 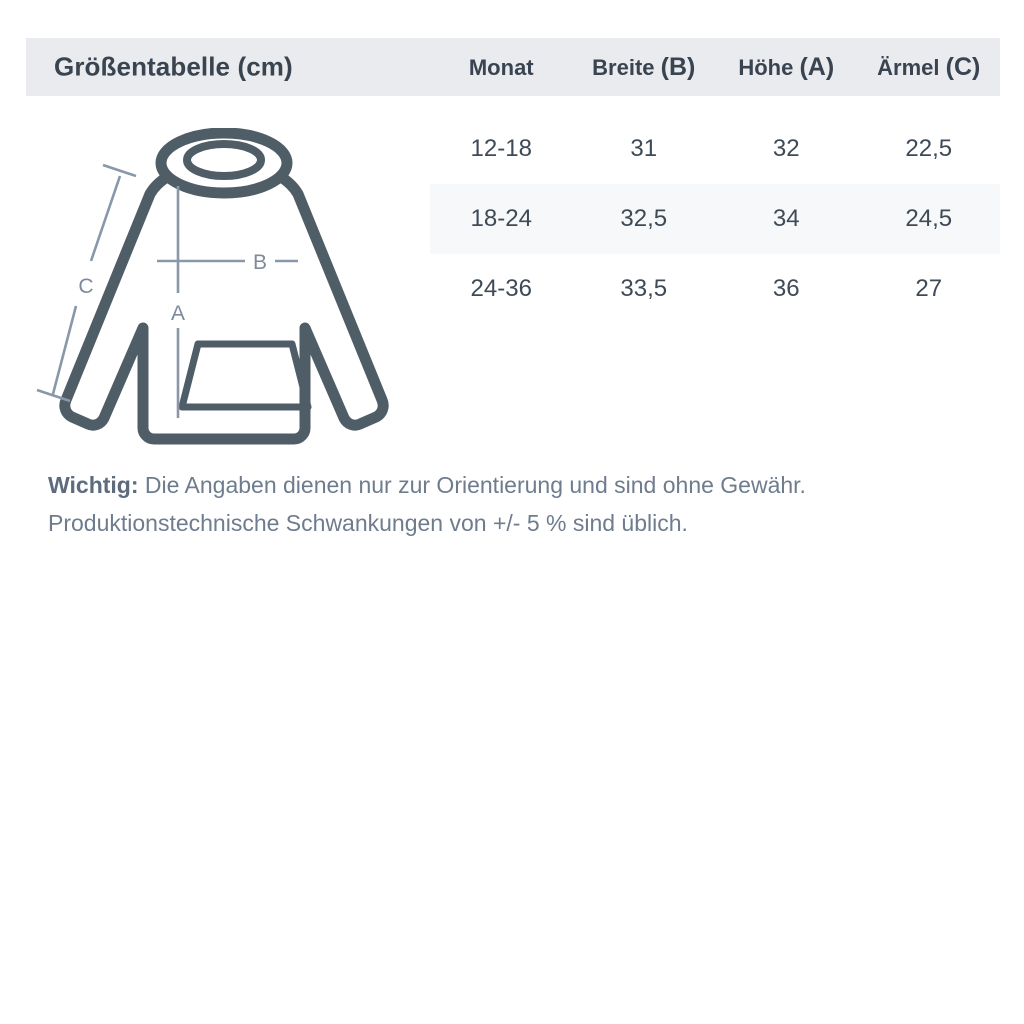 I want to click on cell-aermel: 24,5, so click(x=929, y=218).